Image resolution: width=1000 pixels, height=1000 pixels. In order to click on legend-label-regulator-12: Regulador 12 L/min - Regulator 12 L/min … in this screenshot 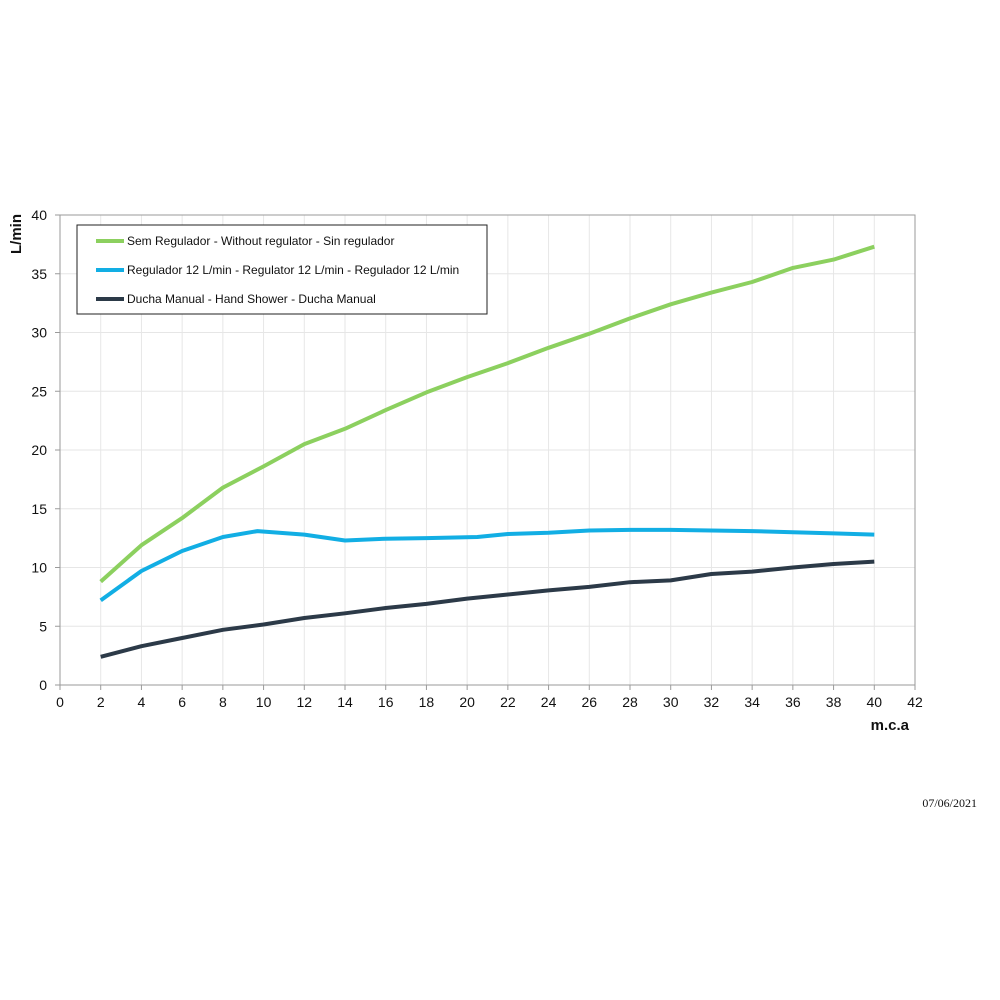, I will do `click(293, 270)`.